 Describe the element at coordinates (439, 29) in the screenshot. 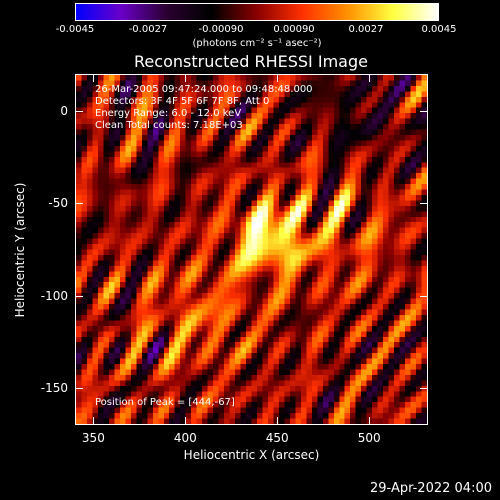

I see `colorbar-tick: 0.0045` at that location.